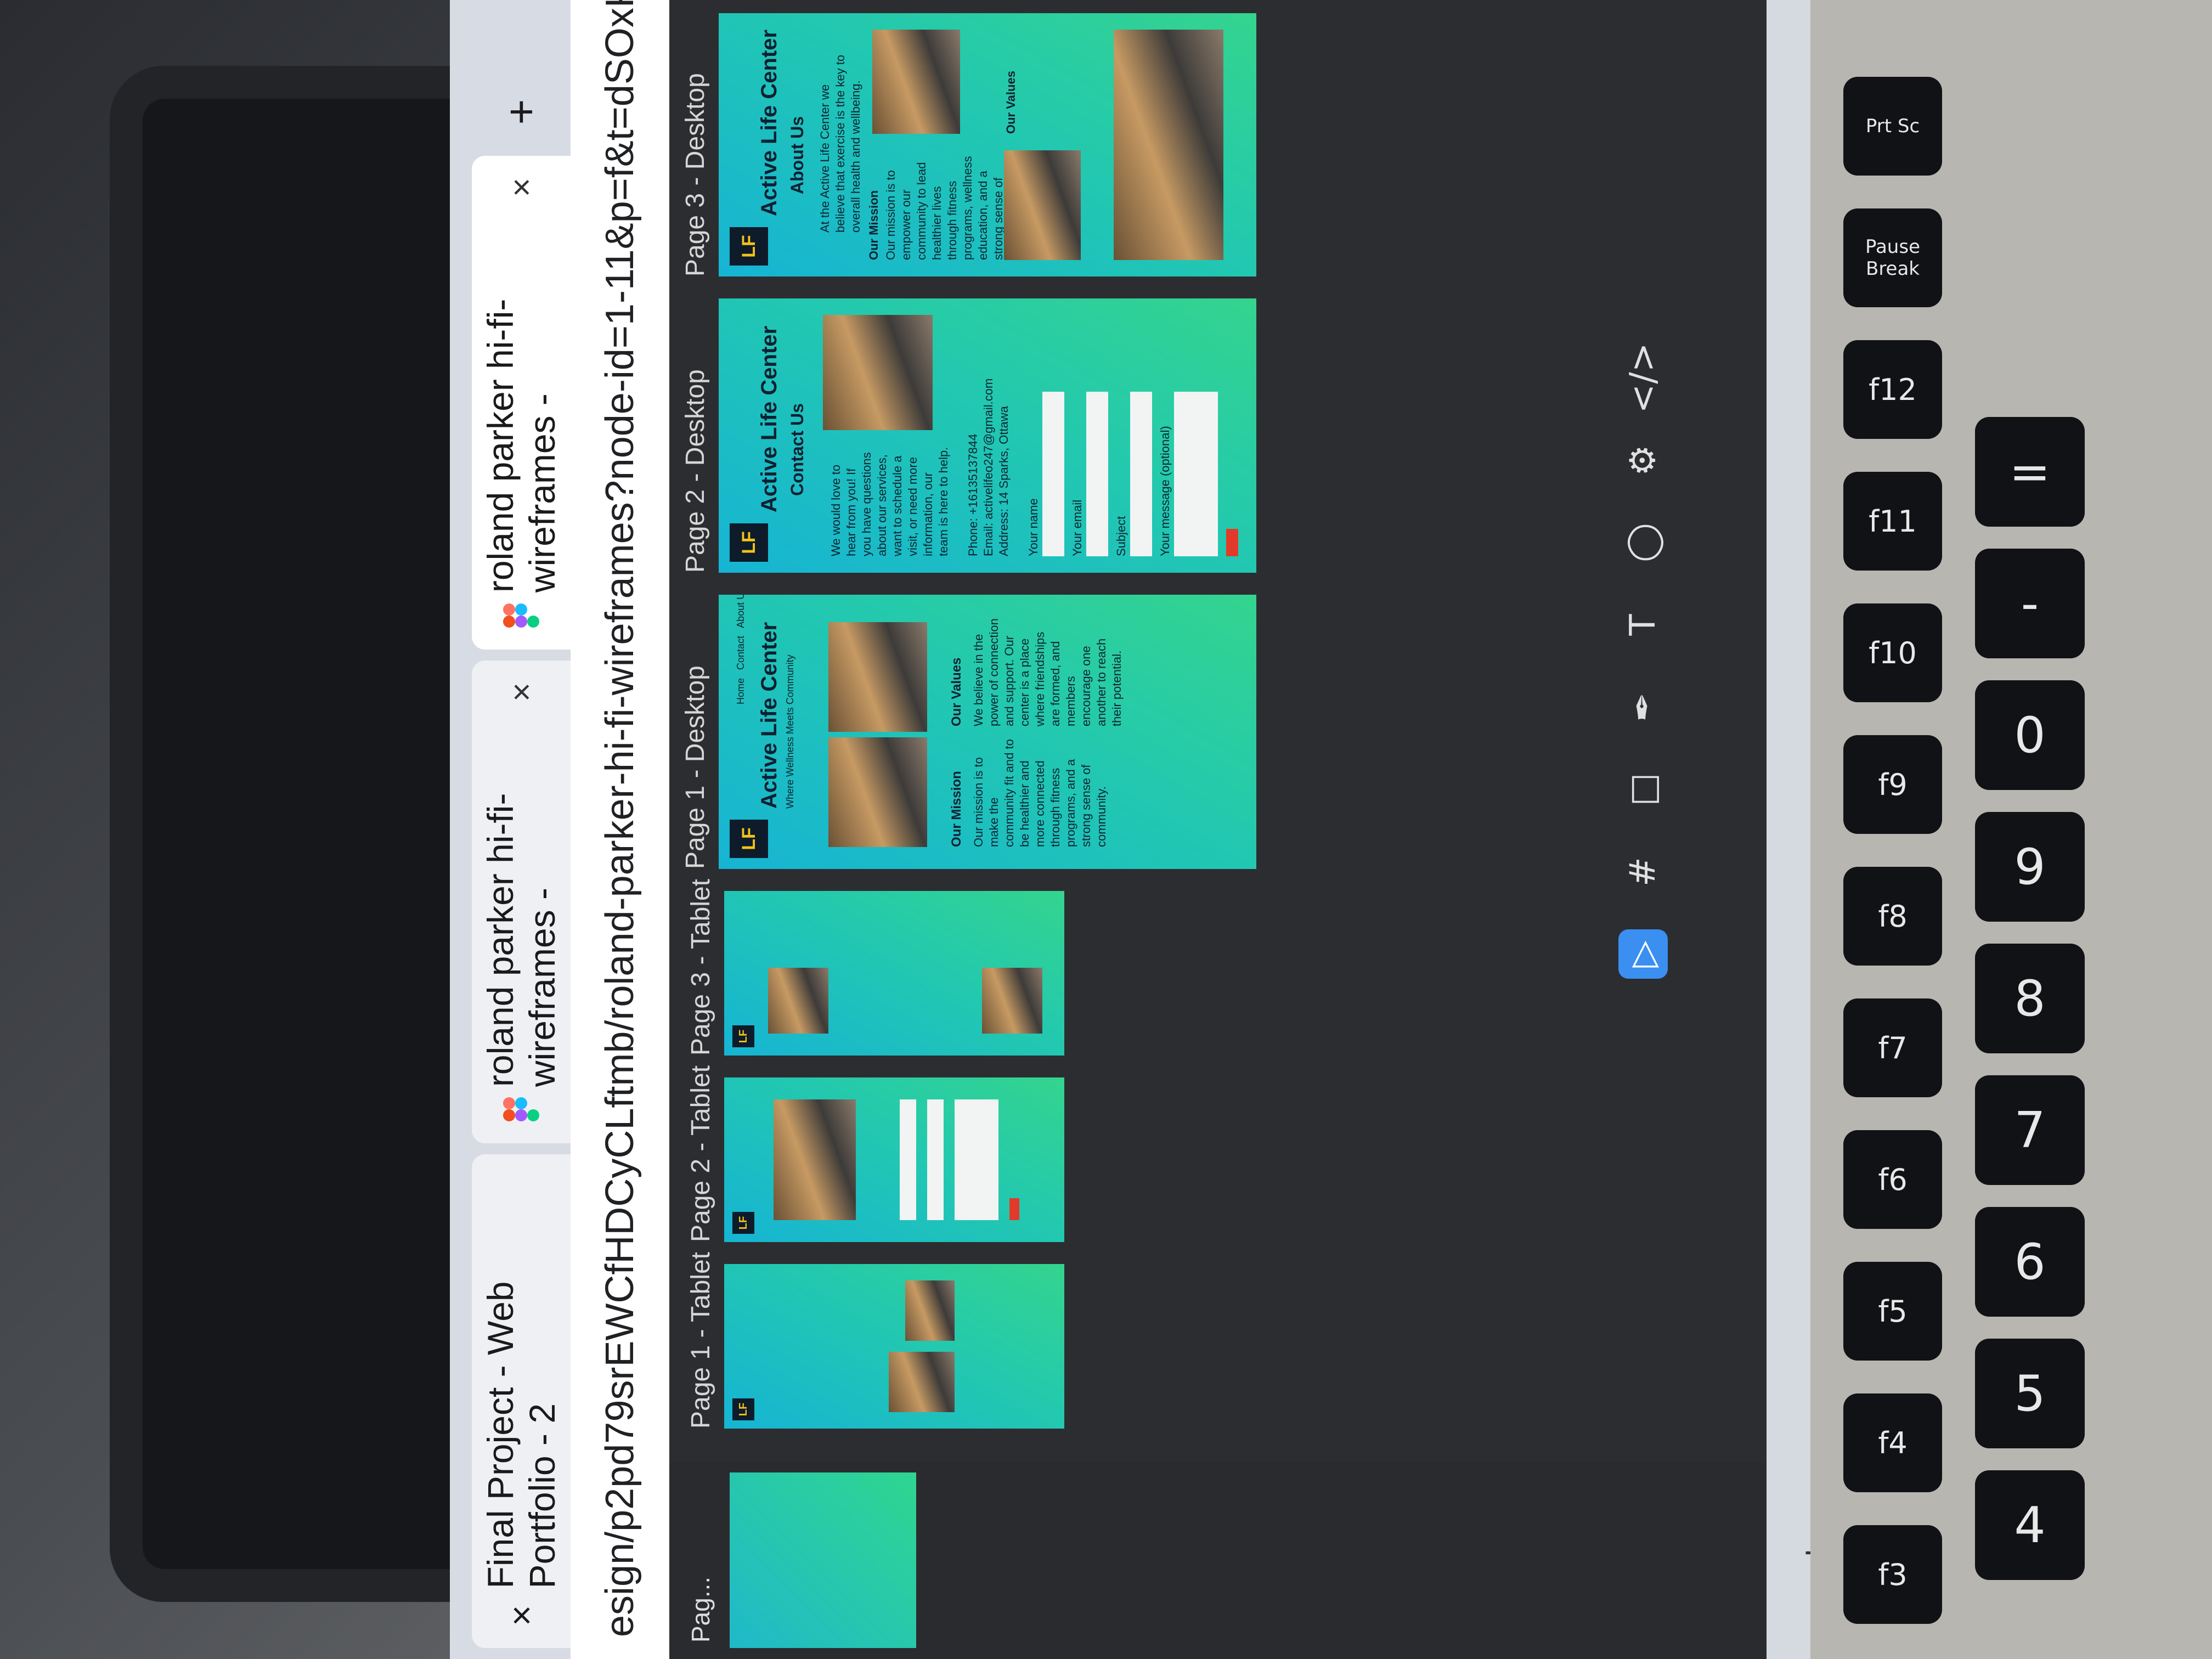 The image size is (2212, 1659). What do you see at coordinates (1033, 527) in the screenshot?
I see `field-label: Your name` at bounding box center [1033, 527].